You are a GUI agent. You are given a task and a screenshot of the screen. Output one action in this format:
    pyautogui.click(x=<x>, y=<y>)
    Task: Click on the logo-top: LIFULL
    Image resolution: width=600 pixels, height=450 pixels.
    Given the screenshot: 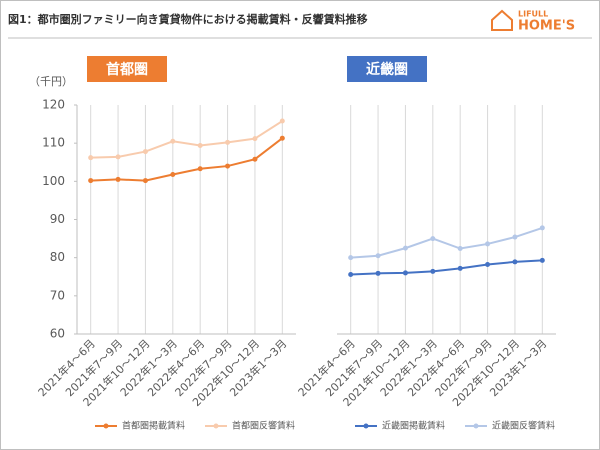 What is the action you would take?
    pyautogui.click(x=533, y=14)
    